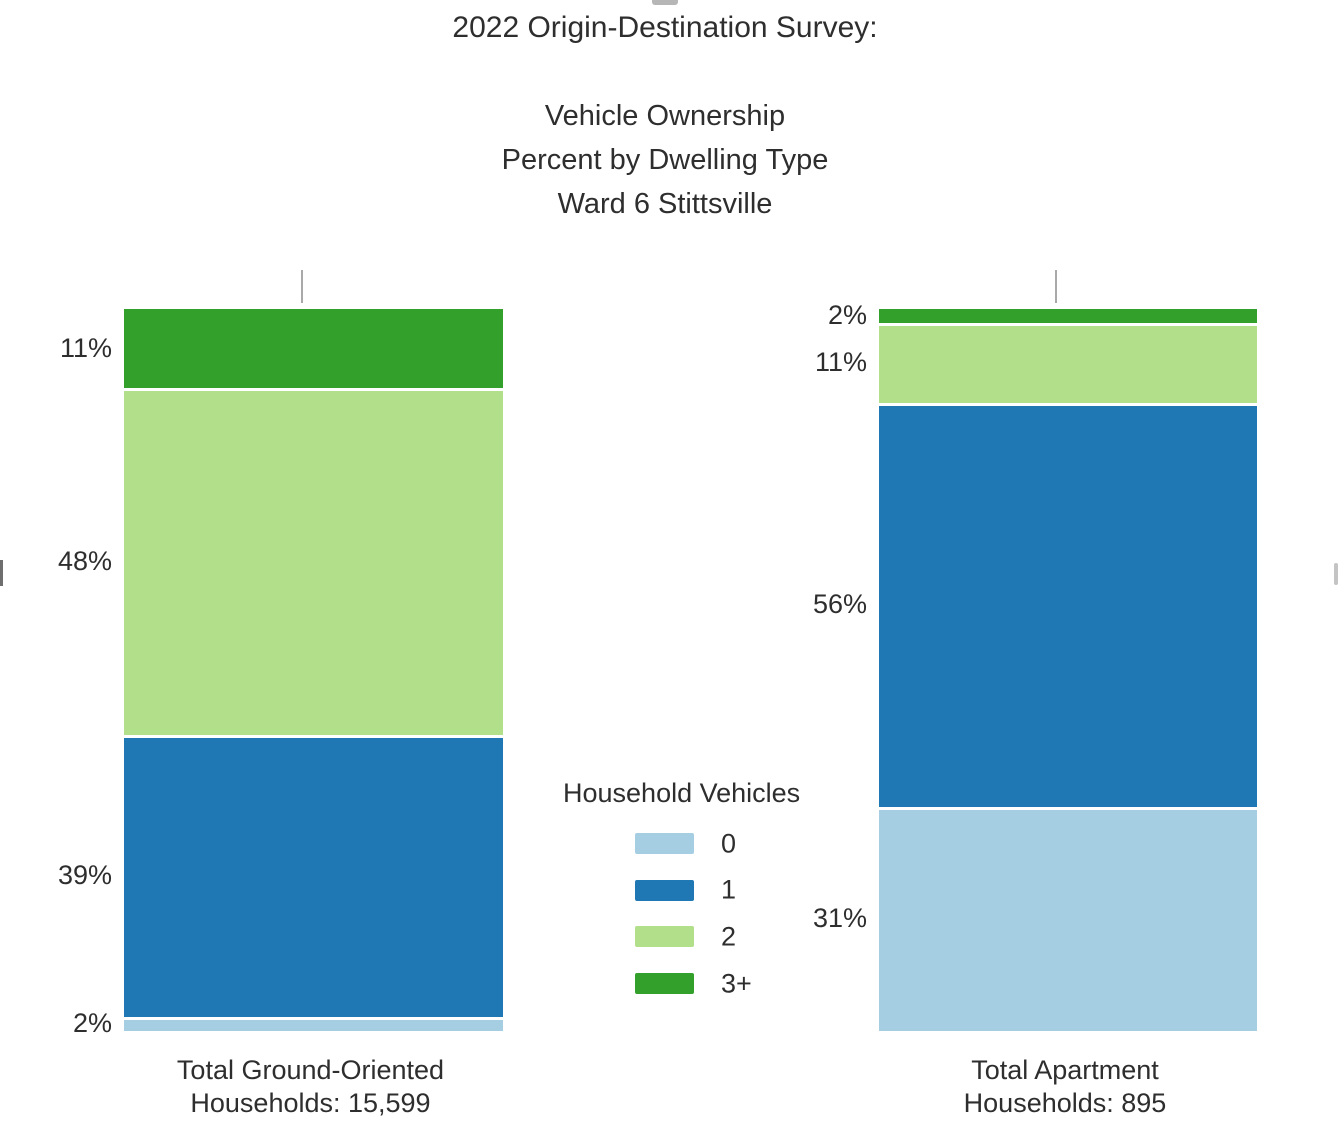  What do you see at coordinates (1336, 574) in the screenshot?
I see `clipped-edge-artifact-right` at bounding box center [1336, 574].